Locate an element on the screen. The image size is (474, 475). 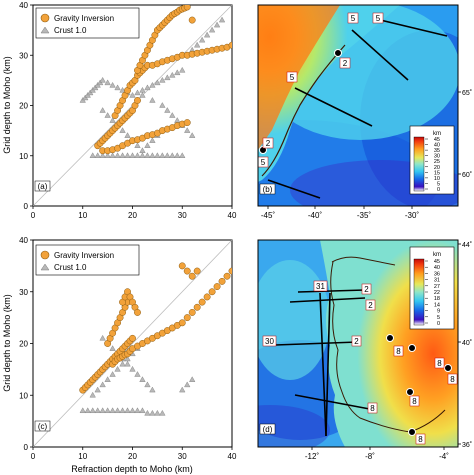
colorbar-tick-label: 45 is located at coordinates (437, 262).